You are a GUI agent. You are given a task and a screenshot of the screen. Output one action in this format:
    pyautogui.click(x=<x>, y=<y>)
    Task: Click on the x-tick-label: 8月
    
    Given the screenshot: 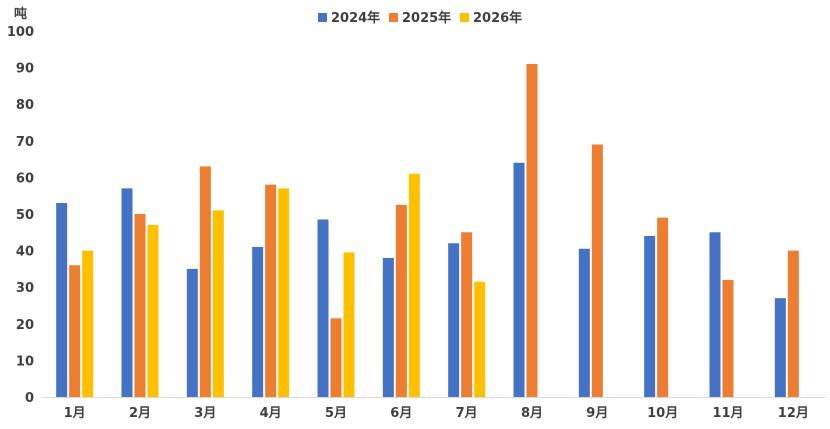 What is the action you would take?
    pyautogui.click(x=532, y=413)
    